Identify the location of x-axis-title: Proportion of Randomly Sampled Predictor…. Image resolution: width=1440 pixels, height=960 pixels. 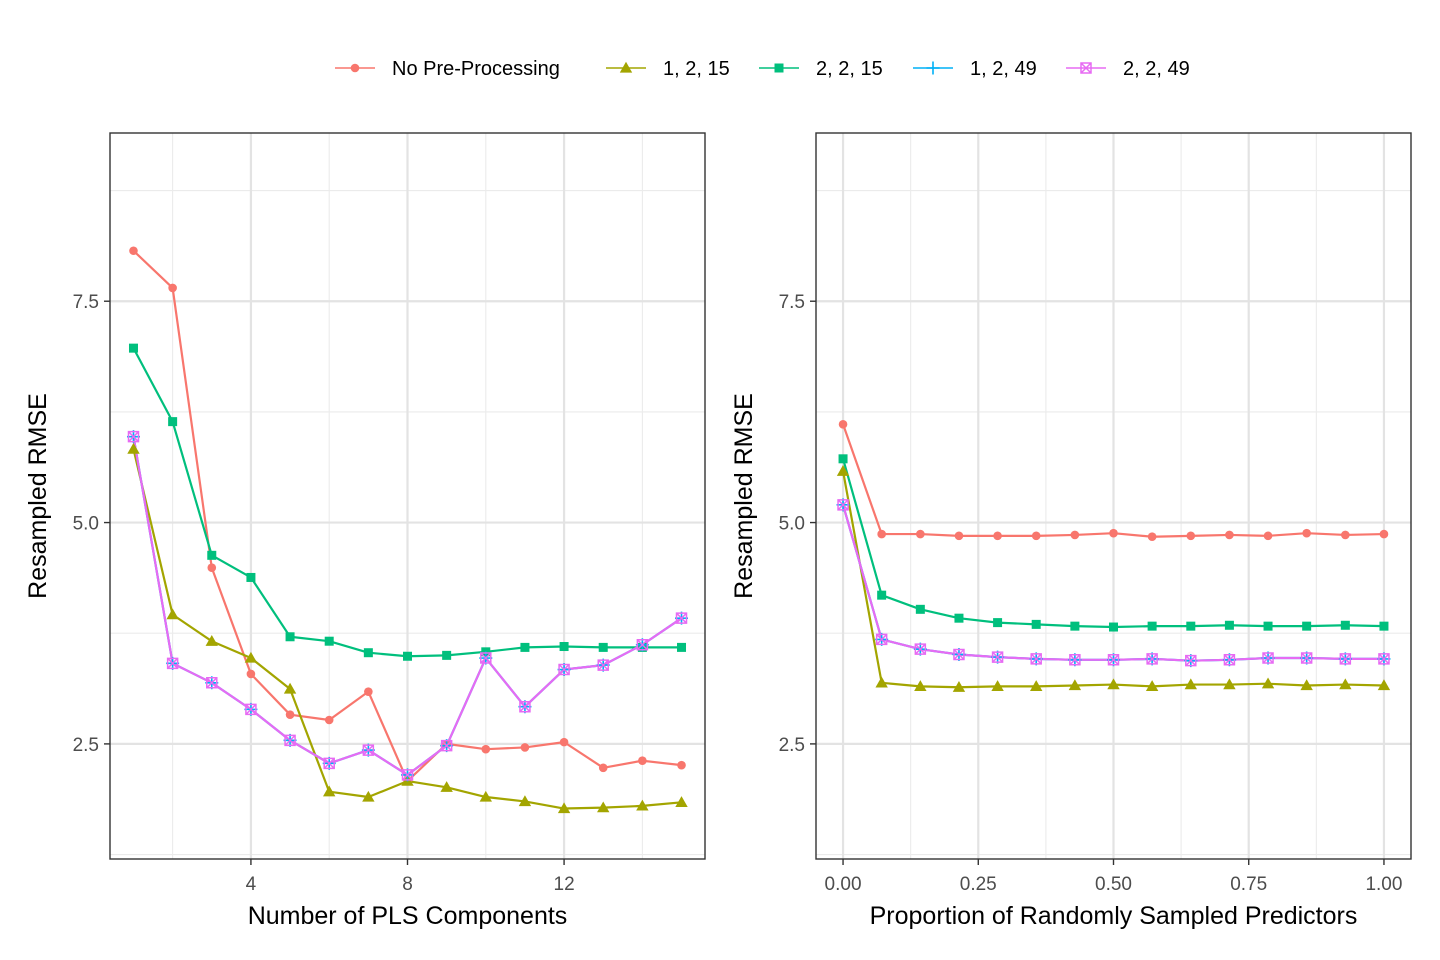
(1114, 916).